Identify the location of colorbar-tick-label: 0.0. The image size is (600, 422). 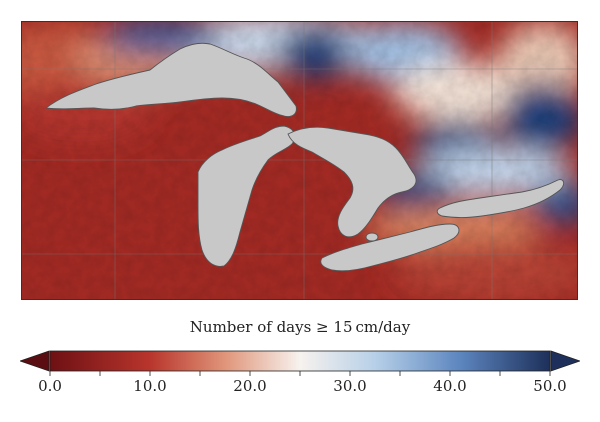
(50, 386).